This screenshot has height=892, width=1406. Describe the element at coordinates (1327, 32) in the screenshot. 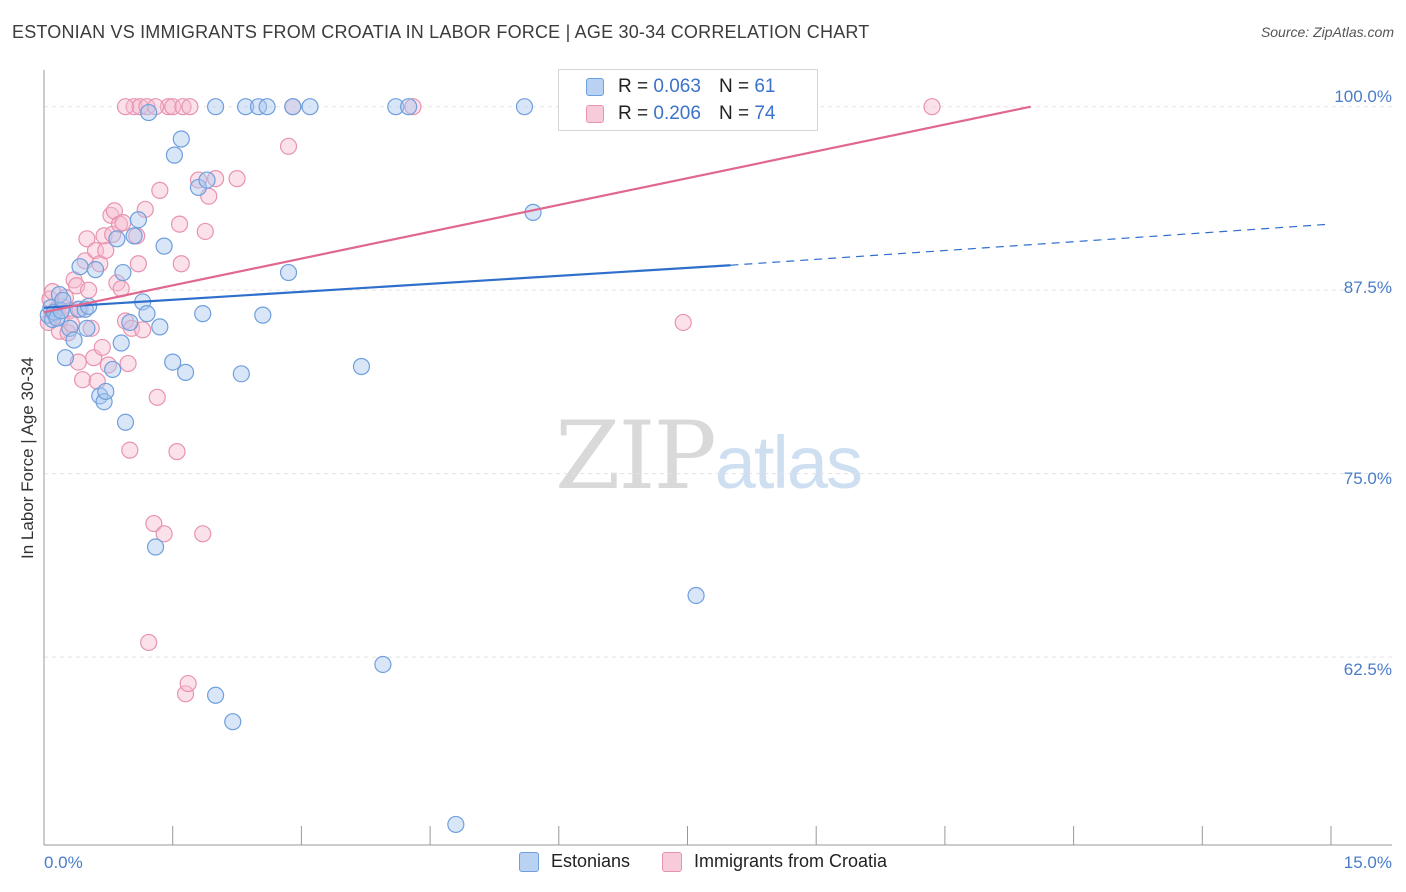

I see `source-label: Source: ZipAtlas.com` at that location.